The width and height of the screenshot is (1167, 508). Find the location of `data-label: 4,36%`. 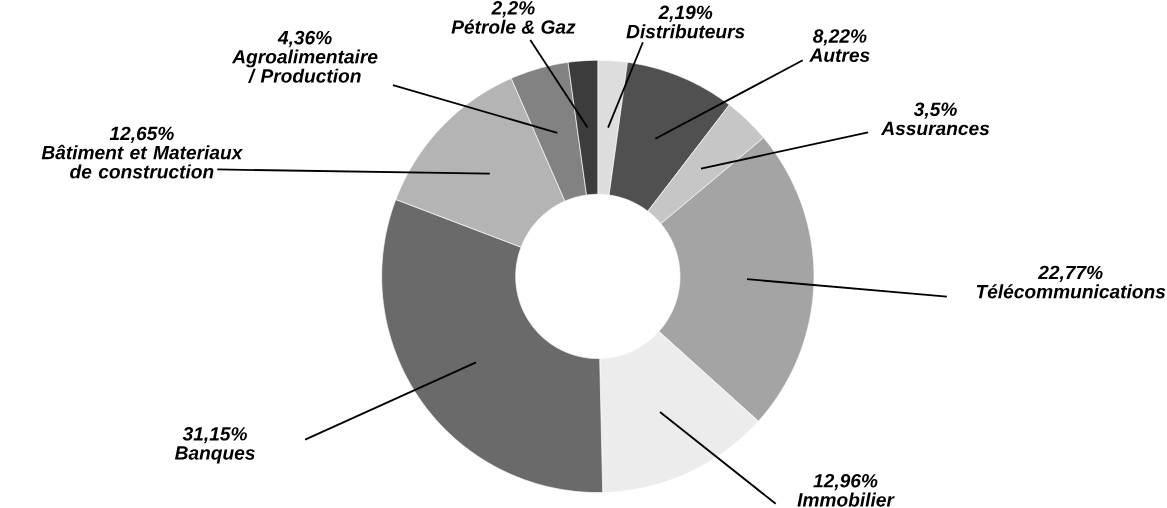

data-label: 4,36% is located at coordinates (304, 39).